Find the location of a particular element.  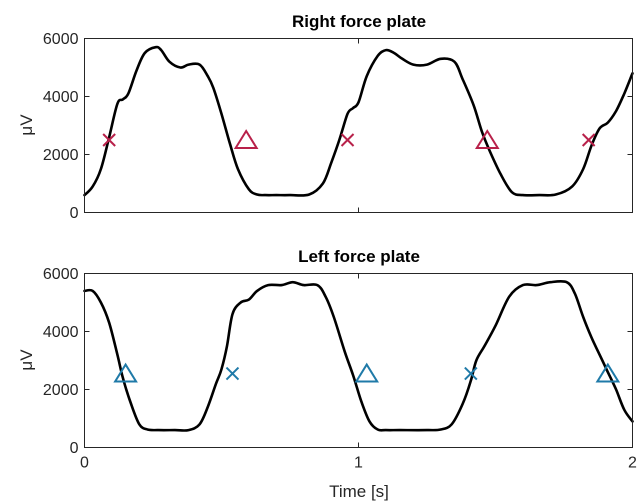

panel-title: Left force plate is located at coordinates (359, 256).